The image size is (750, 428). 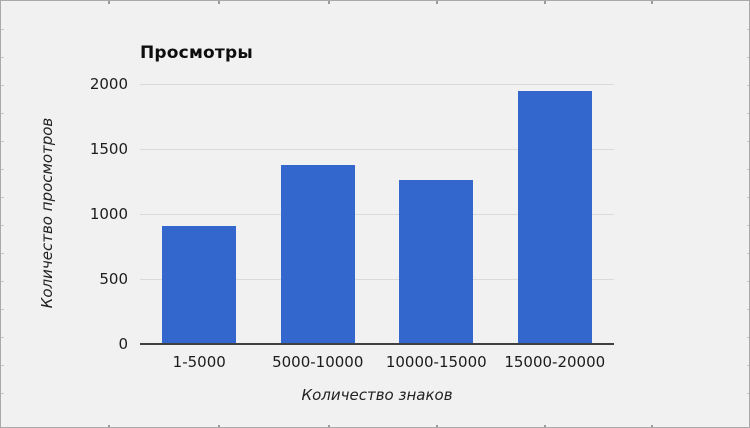 What do you see at coordinates (108, 214) in the screenshot?
I see `y-tick-label-1000: 1000` at bounding box center [108, 214].